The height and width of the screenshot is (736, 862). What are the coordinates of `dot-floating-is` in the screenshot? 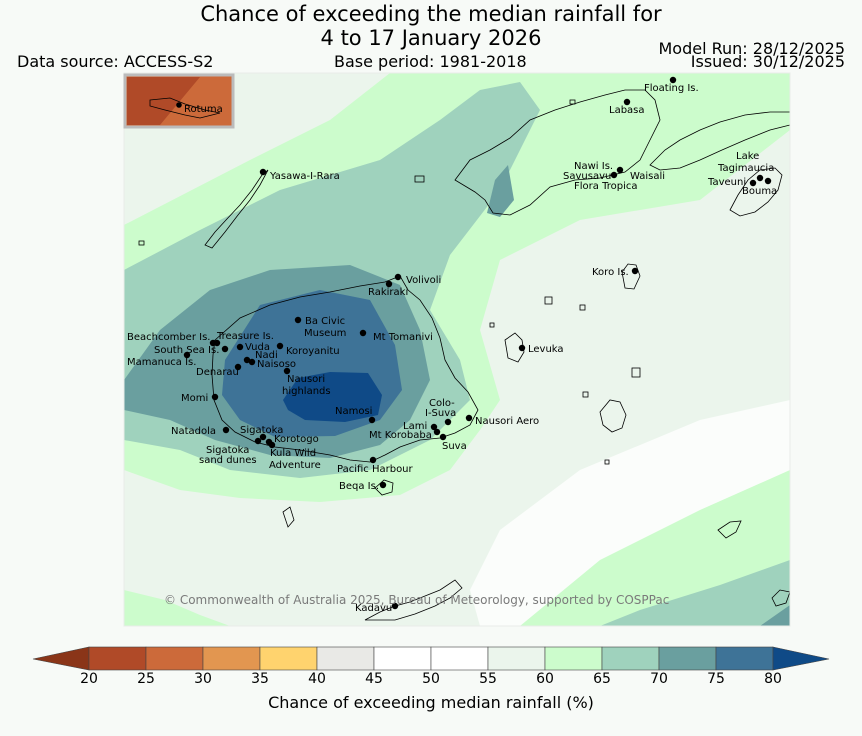 It's located at (673, 80).